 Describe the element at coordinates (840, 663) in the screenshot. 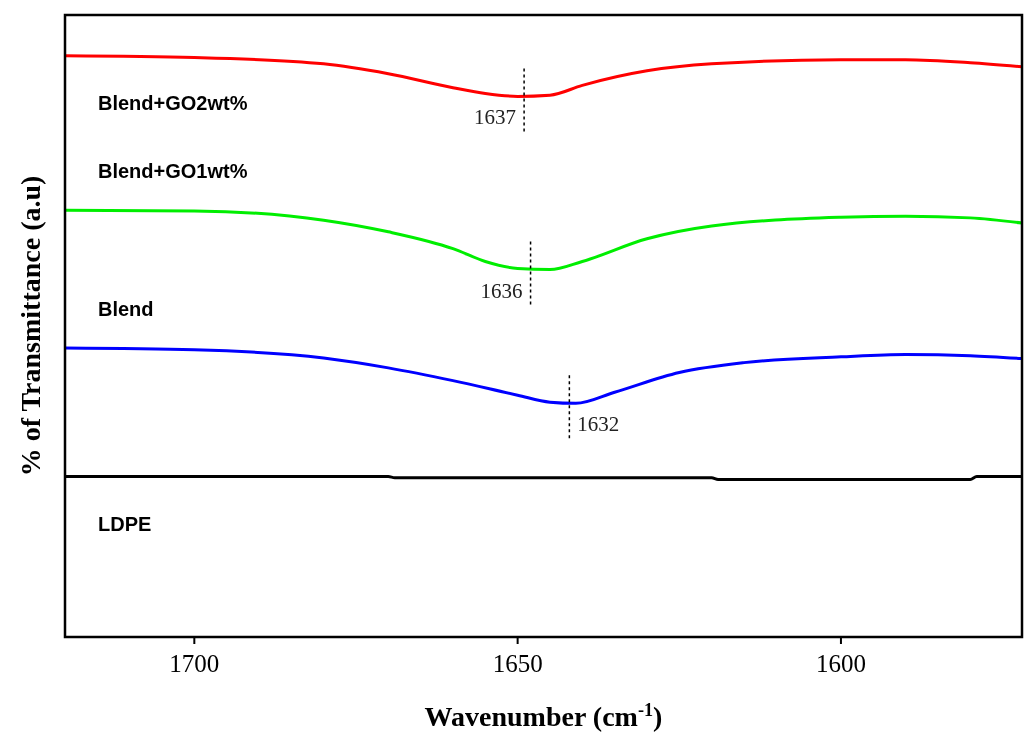

I see `x-tick-label: 1600` at that location.